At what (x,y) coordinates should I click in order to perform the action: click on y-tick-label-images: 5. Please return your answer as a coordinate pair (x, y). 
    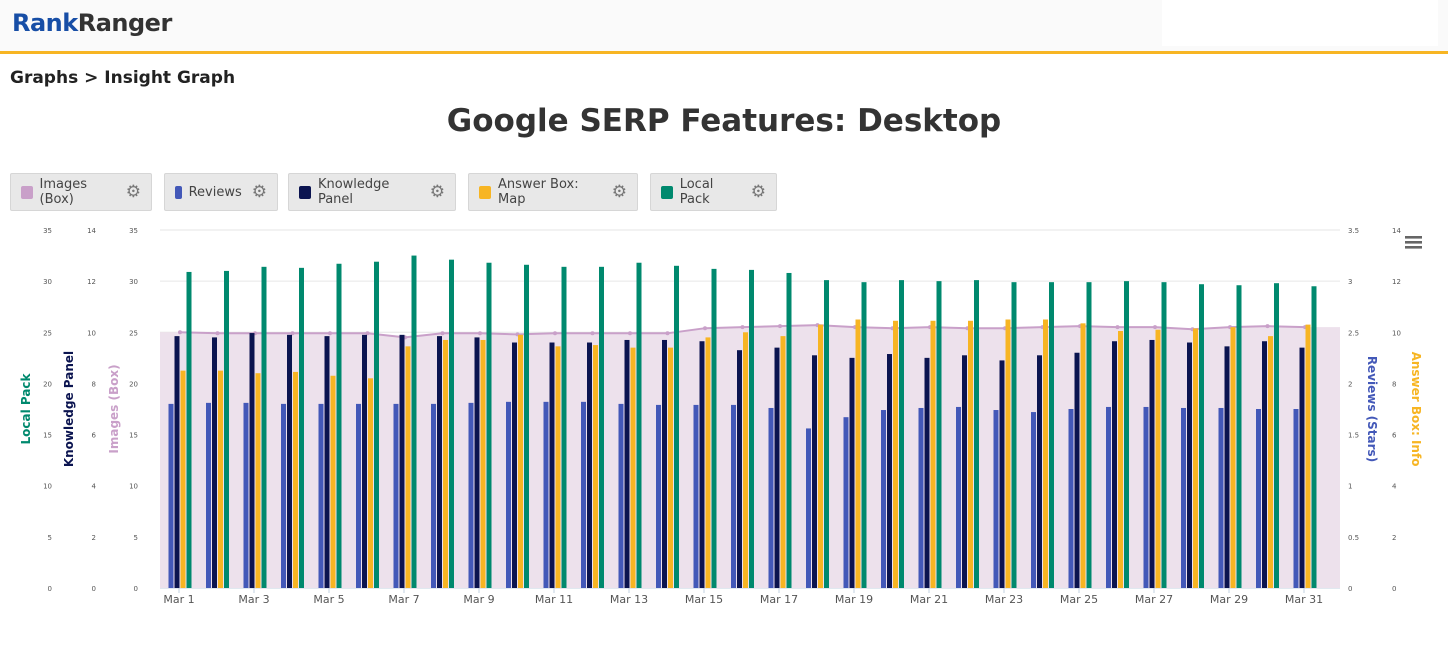
    Looking at the image, I should click on (136, 538).